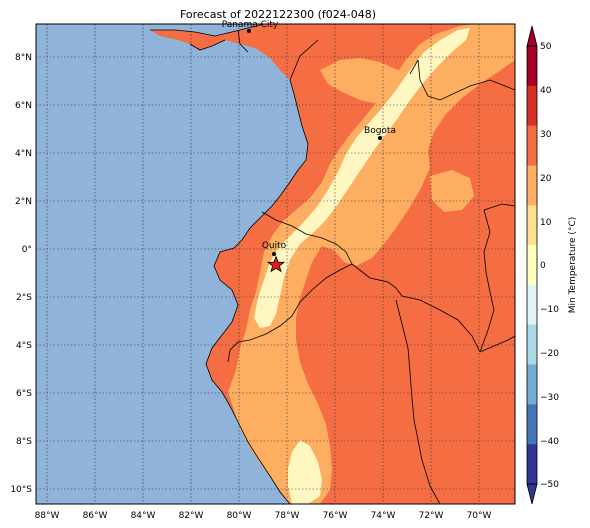 Image resolution: width=590 pixels, height=528 pixels. Describe the element at coordinates (287, 516) in the screenshot. I see `lon-tick-78w: 78°W` at that location.